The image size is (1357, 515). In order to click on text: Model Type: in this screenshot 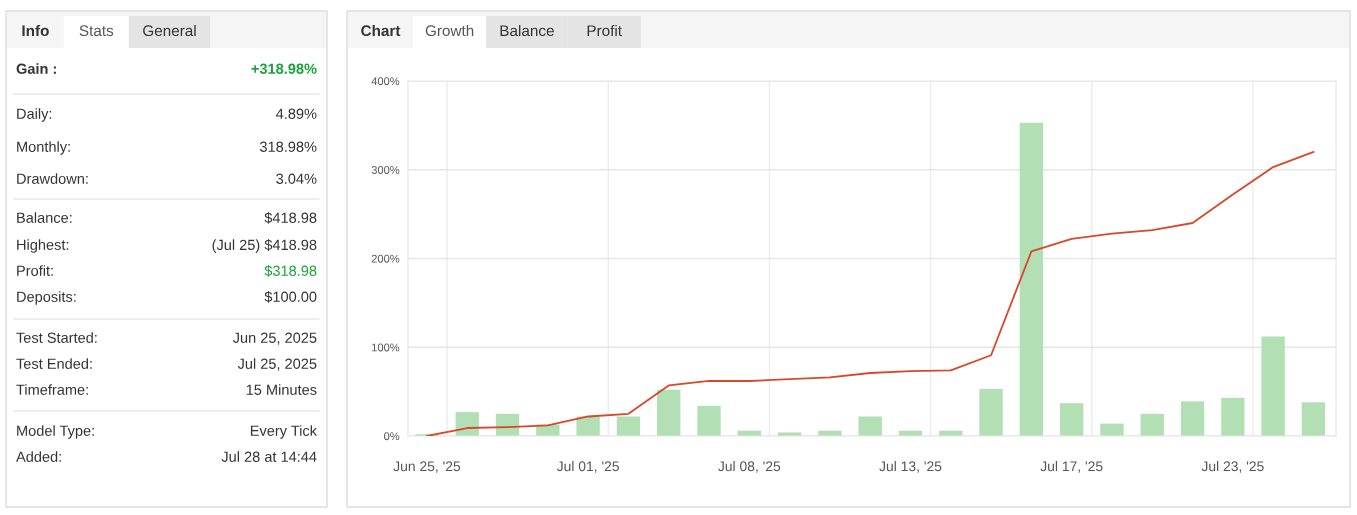, I will do `click(55, 432)`.